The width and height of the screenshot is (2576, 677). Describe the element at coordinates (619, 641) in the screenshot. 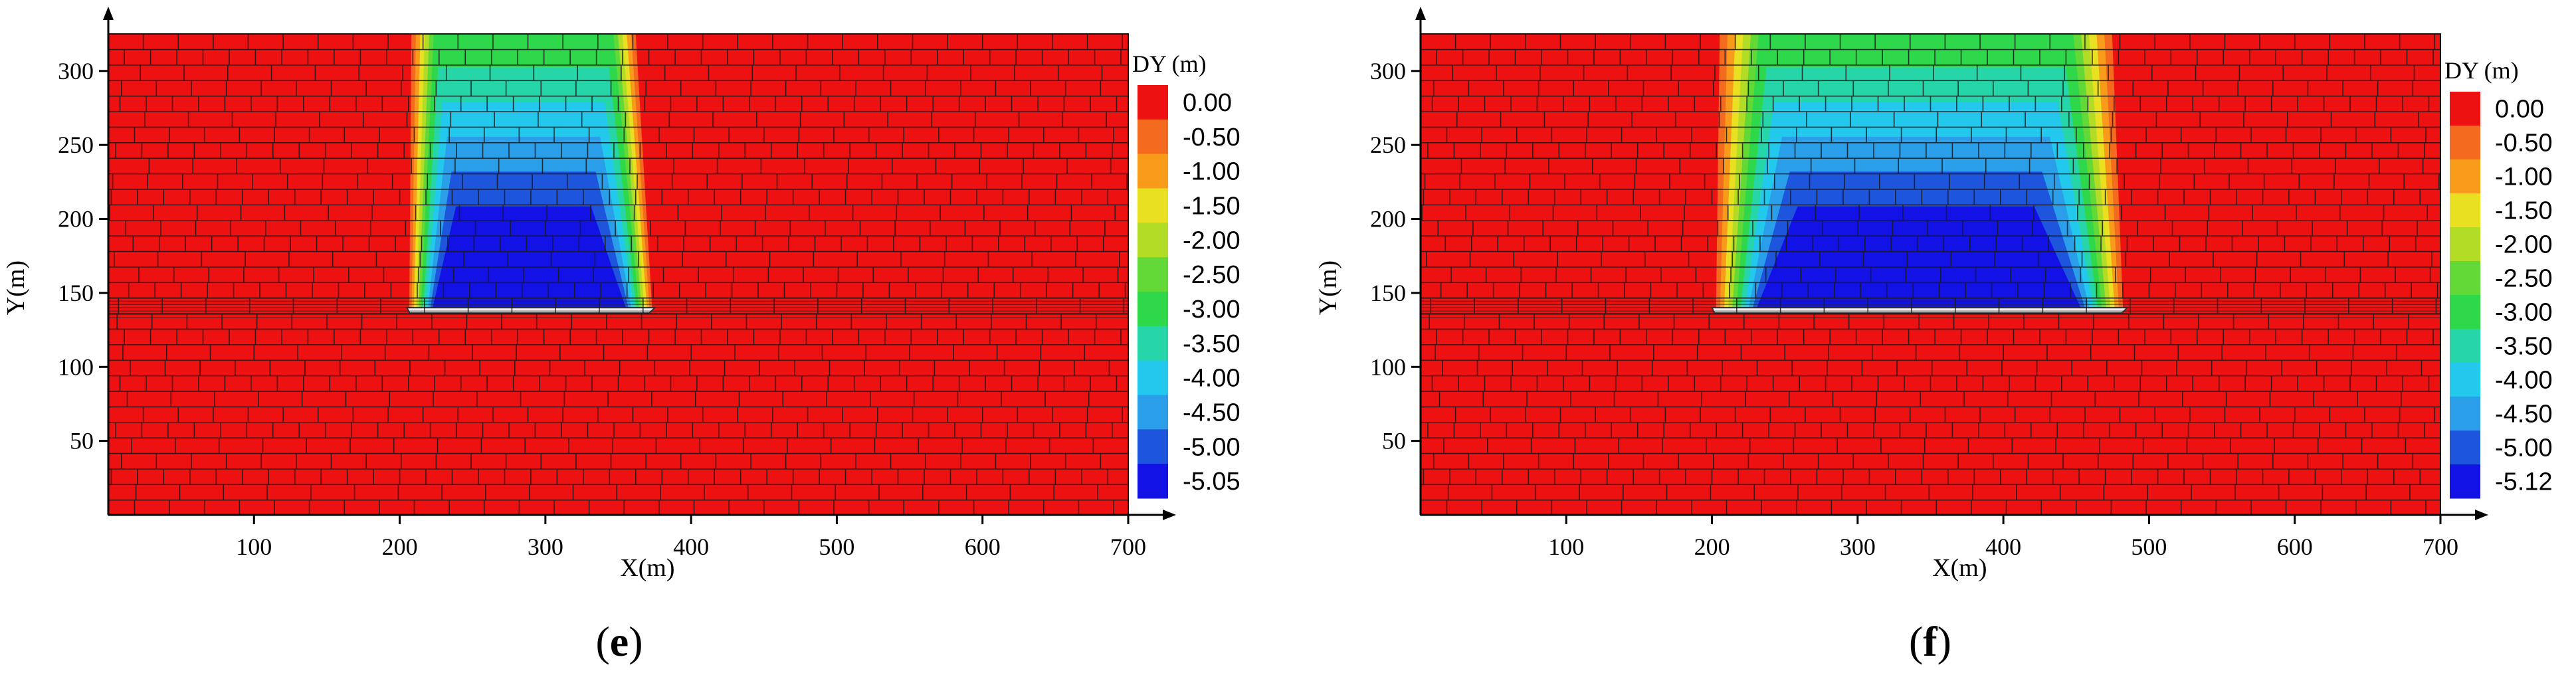

I see `panel-label-e: (e)` at that location.